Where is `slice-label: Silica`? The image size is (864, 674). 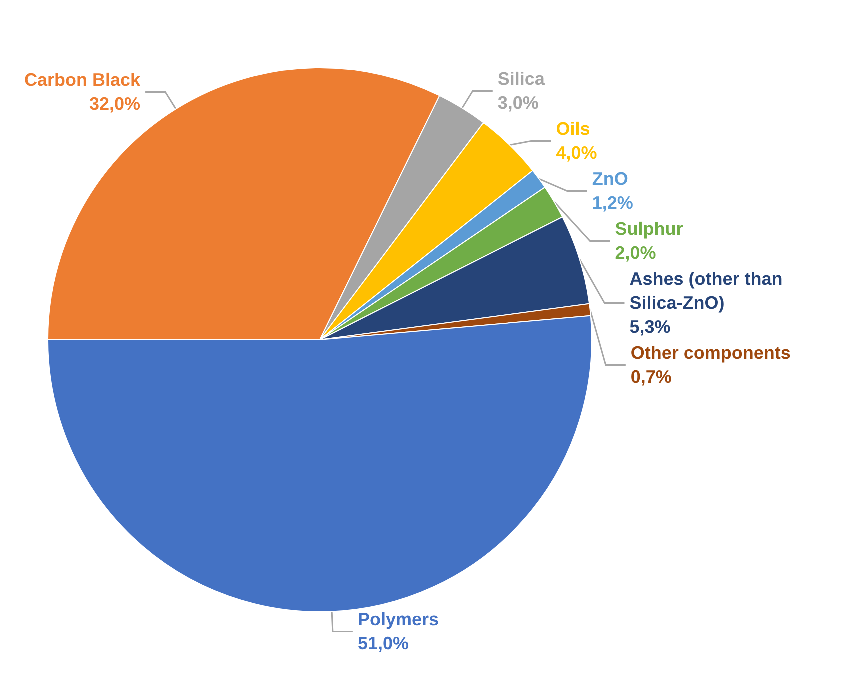
slice-label: Silica is located at coordinates (522, 79).